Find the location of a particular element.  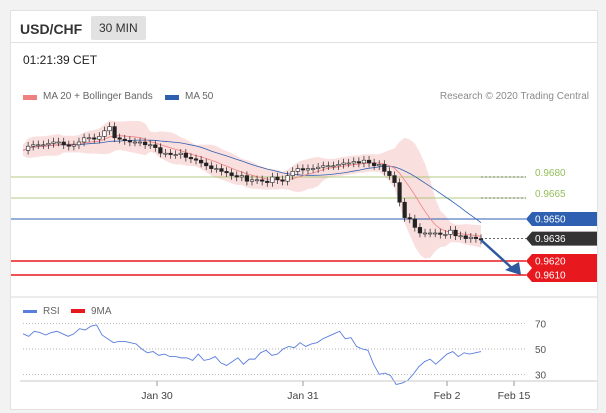

level-label: 0.9680 is located at coordinates (550, 173).